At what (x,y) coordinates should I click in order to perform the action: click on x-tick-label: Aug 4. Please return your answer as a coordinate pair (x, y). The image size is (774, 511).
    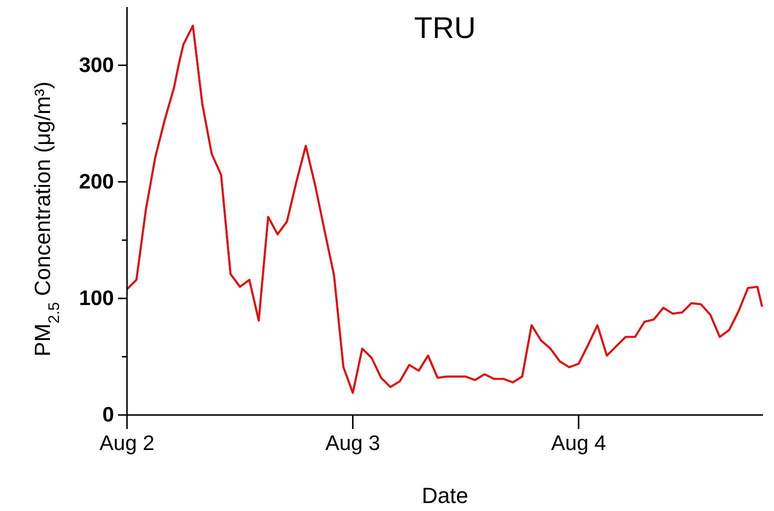
    Looking at the image, I should click on (578, 443).